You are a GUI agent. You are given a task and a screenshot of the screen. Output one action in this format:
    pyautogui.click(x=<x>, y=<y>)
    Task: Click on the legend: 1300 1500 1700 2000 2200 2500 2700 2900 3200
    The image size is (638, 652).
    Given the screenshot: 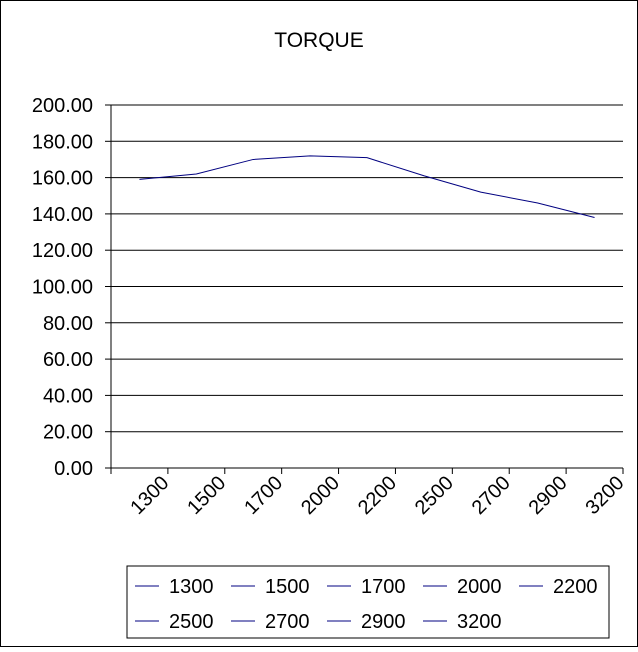 What is the action you would take?
    pyautogui.click(x=368, y=602)
    